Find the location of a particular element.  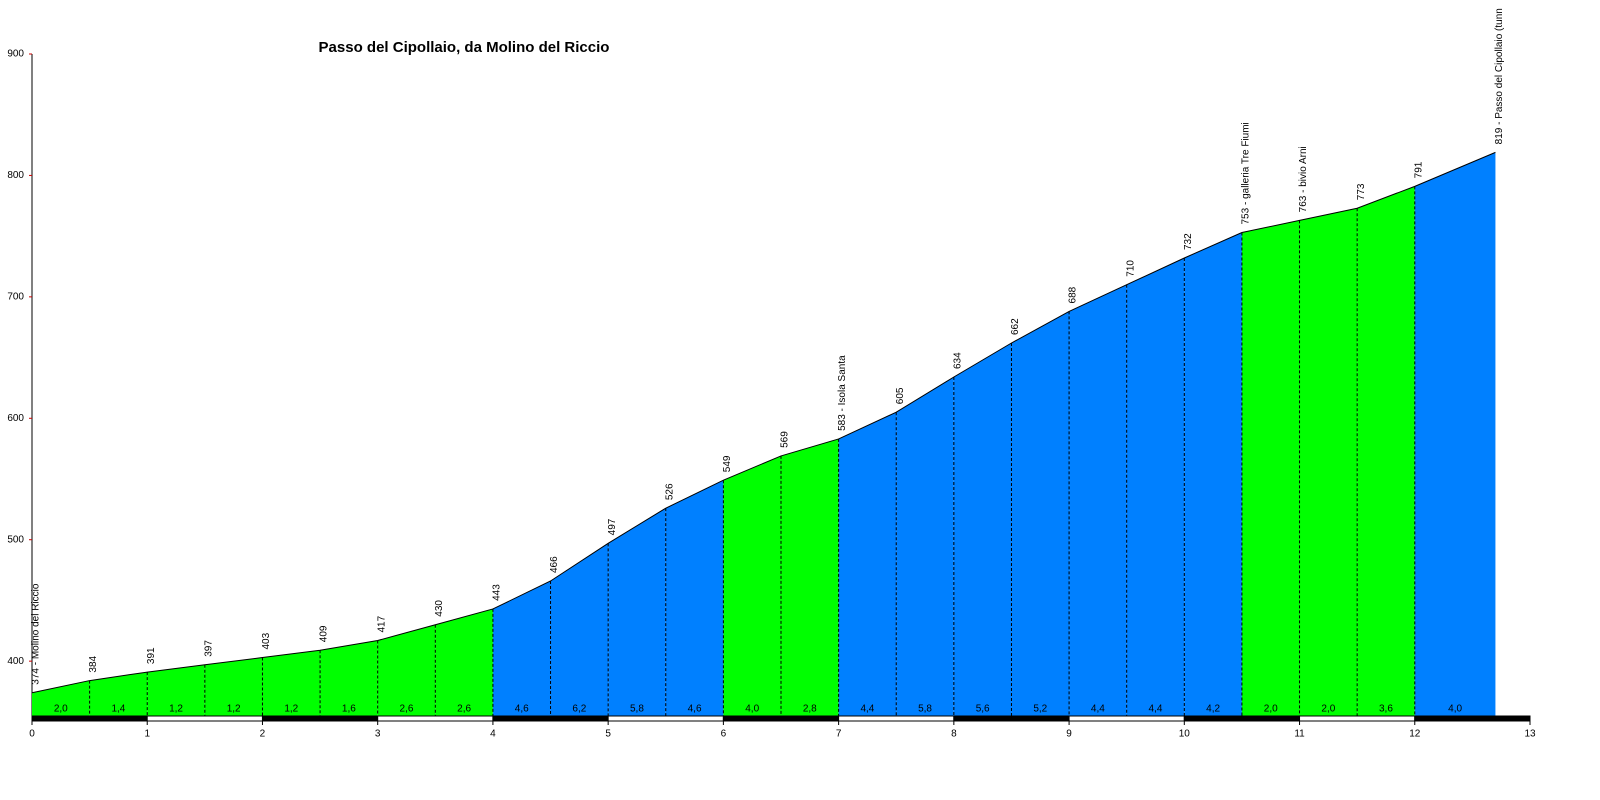

gradient-label: 4,6 is located at coordinates (522, 709).